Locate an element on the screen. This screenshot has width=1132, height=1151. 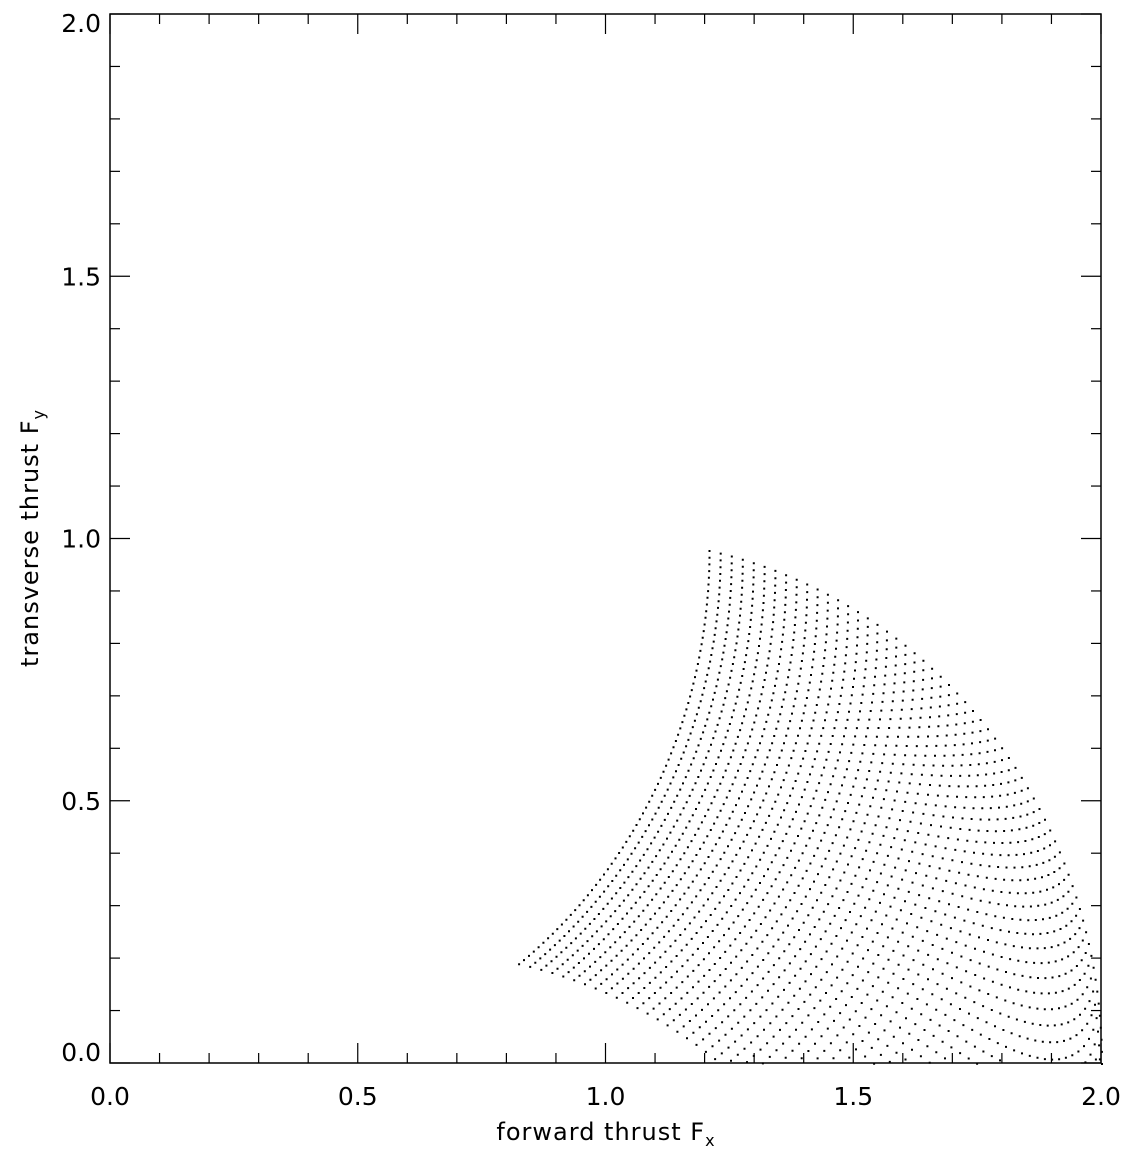
y-tick-label: 0.0 is located at coordinates (81, 1052).